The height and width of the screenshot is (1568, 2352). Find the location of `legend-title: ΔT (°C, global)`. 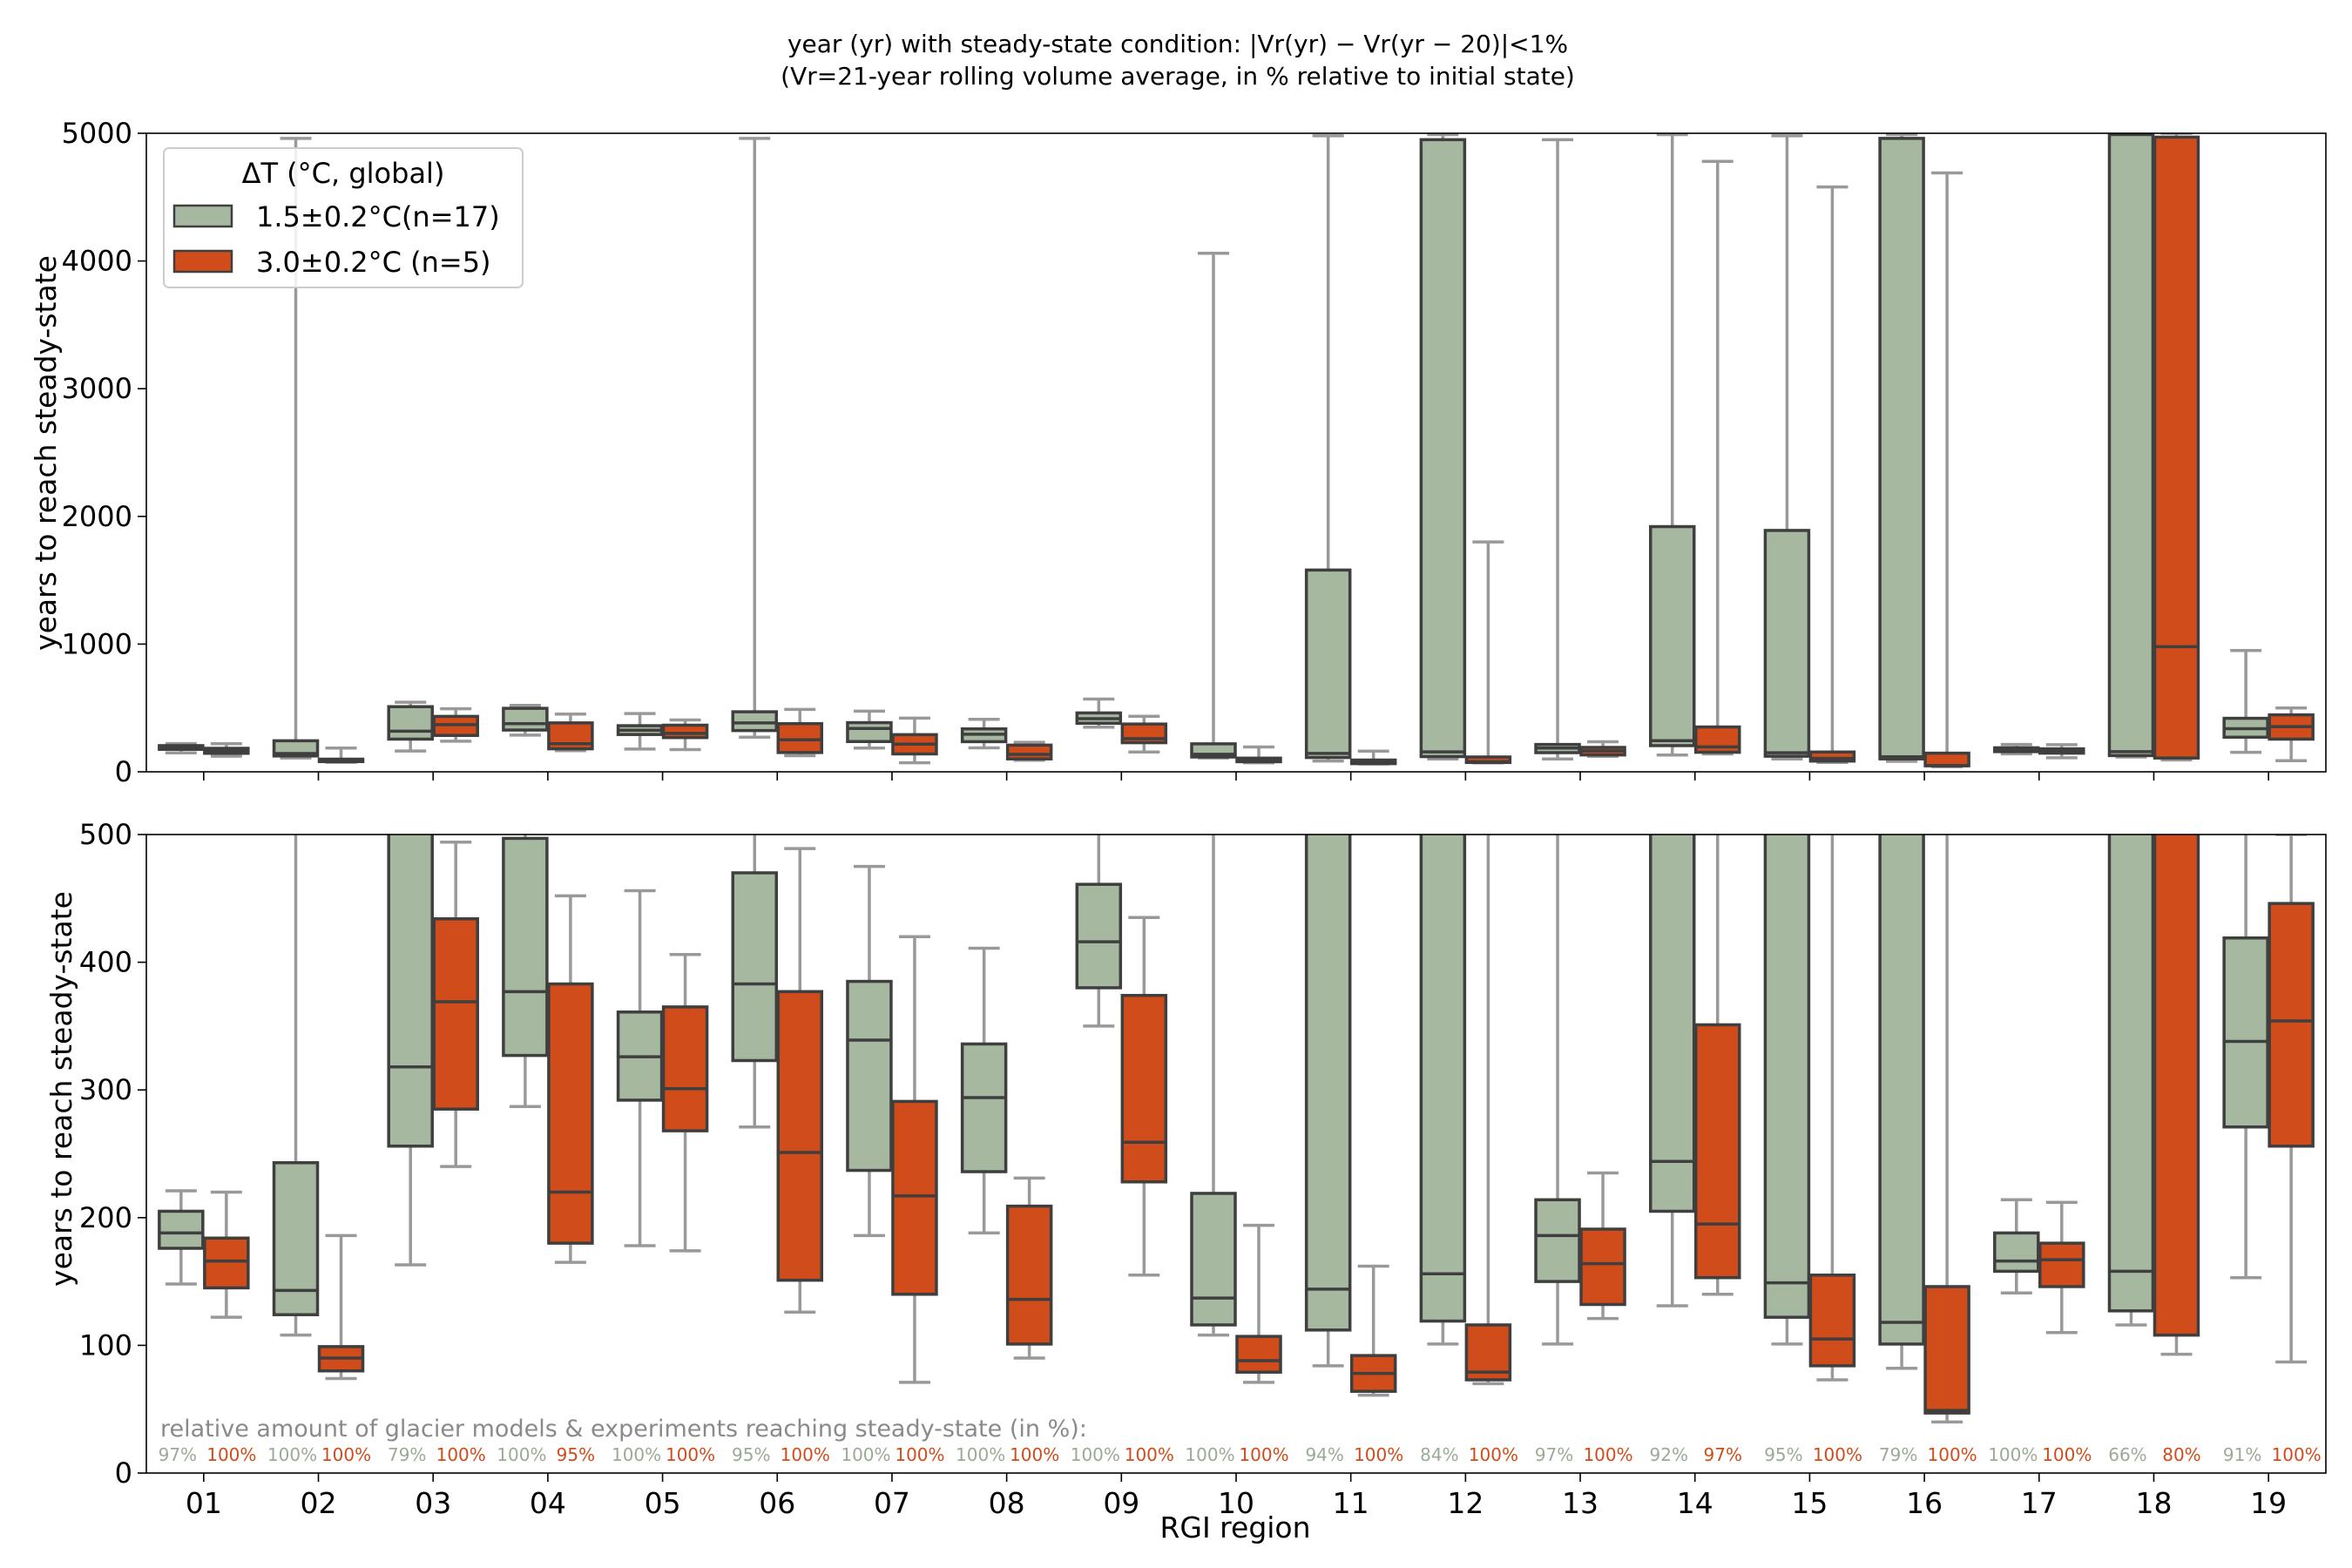

legend-title: ΔT (°C, global) is located at coordinates (343, 173).